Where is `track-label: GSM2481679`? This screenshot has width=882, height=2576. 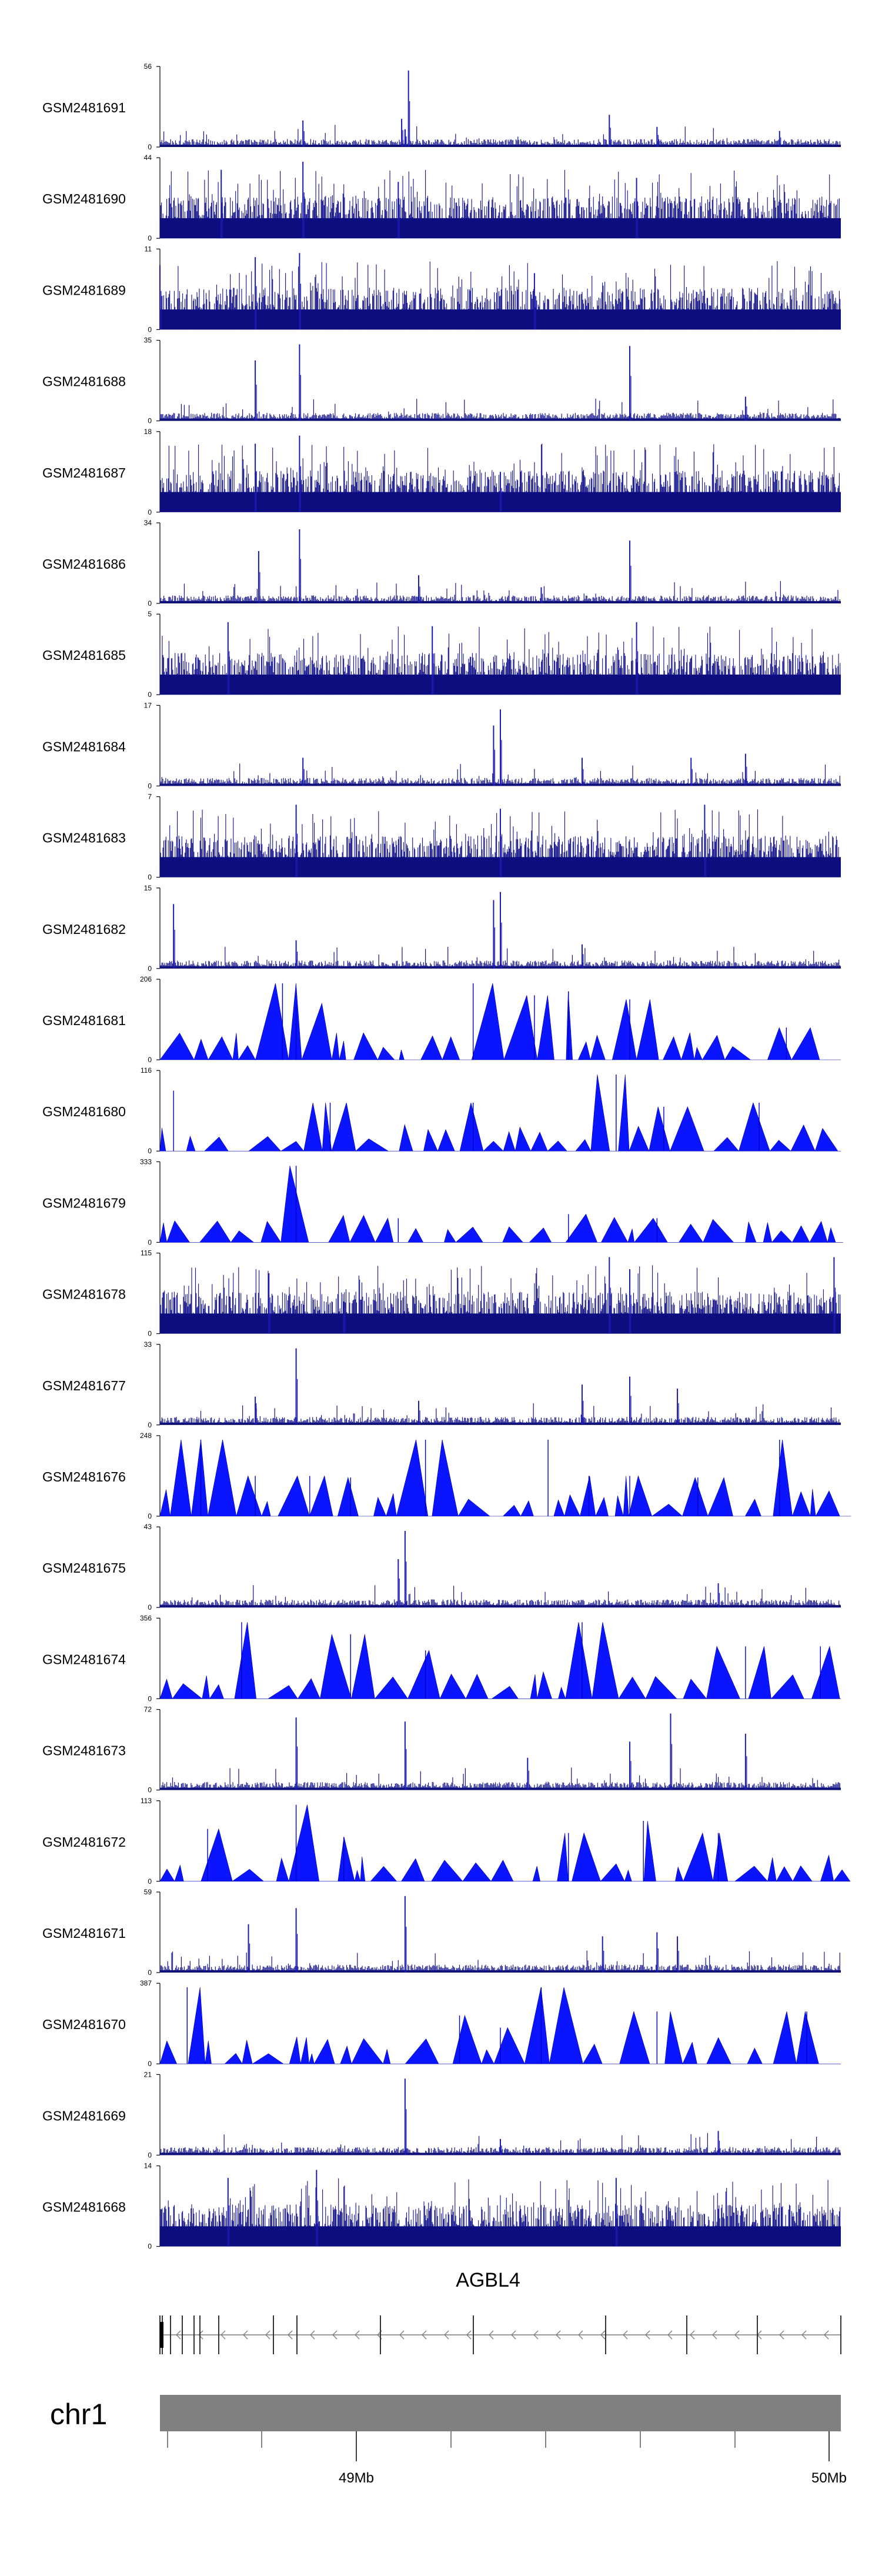 track-label: GSM2481679 is located at coordinates (84, 1202).